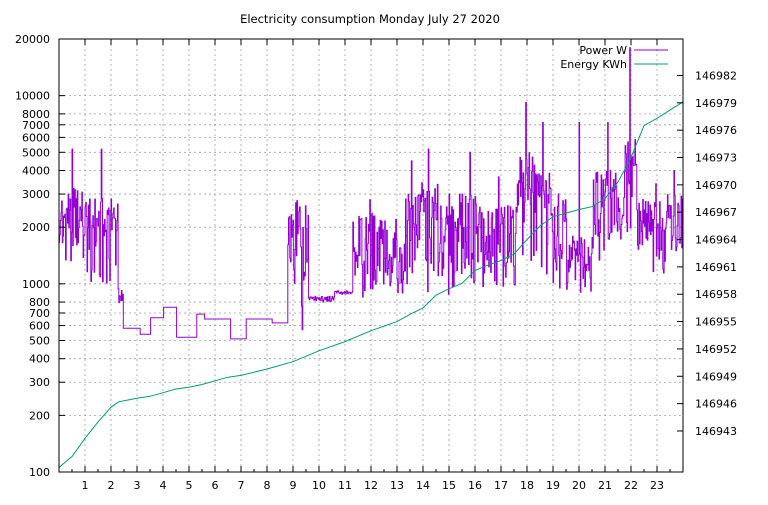  Describe the element at coordinates (716, 212) in the screenshot. I see `y2-tick-label: 146967` at that location.